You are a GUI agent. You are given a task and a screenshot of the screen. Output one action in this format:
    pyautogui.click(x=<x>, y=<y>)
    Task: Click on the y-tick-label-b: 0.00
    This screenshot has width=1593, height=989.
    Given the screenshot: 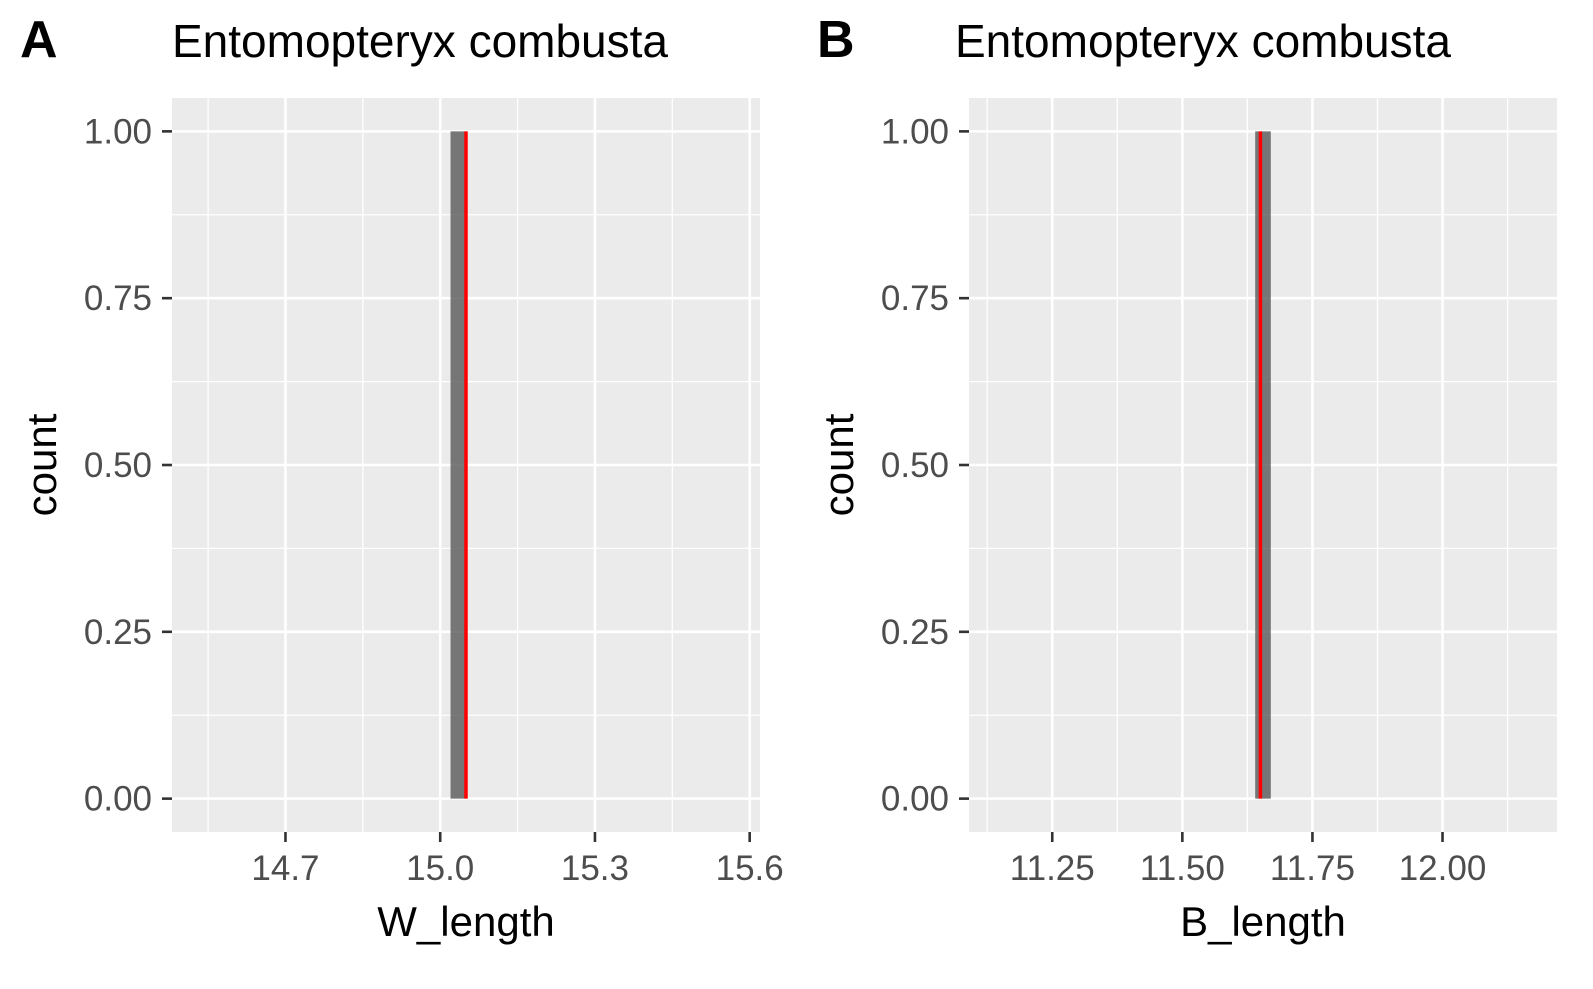 What is the action you would take?
    pyautogui.click(x=915, y=799)
    